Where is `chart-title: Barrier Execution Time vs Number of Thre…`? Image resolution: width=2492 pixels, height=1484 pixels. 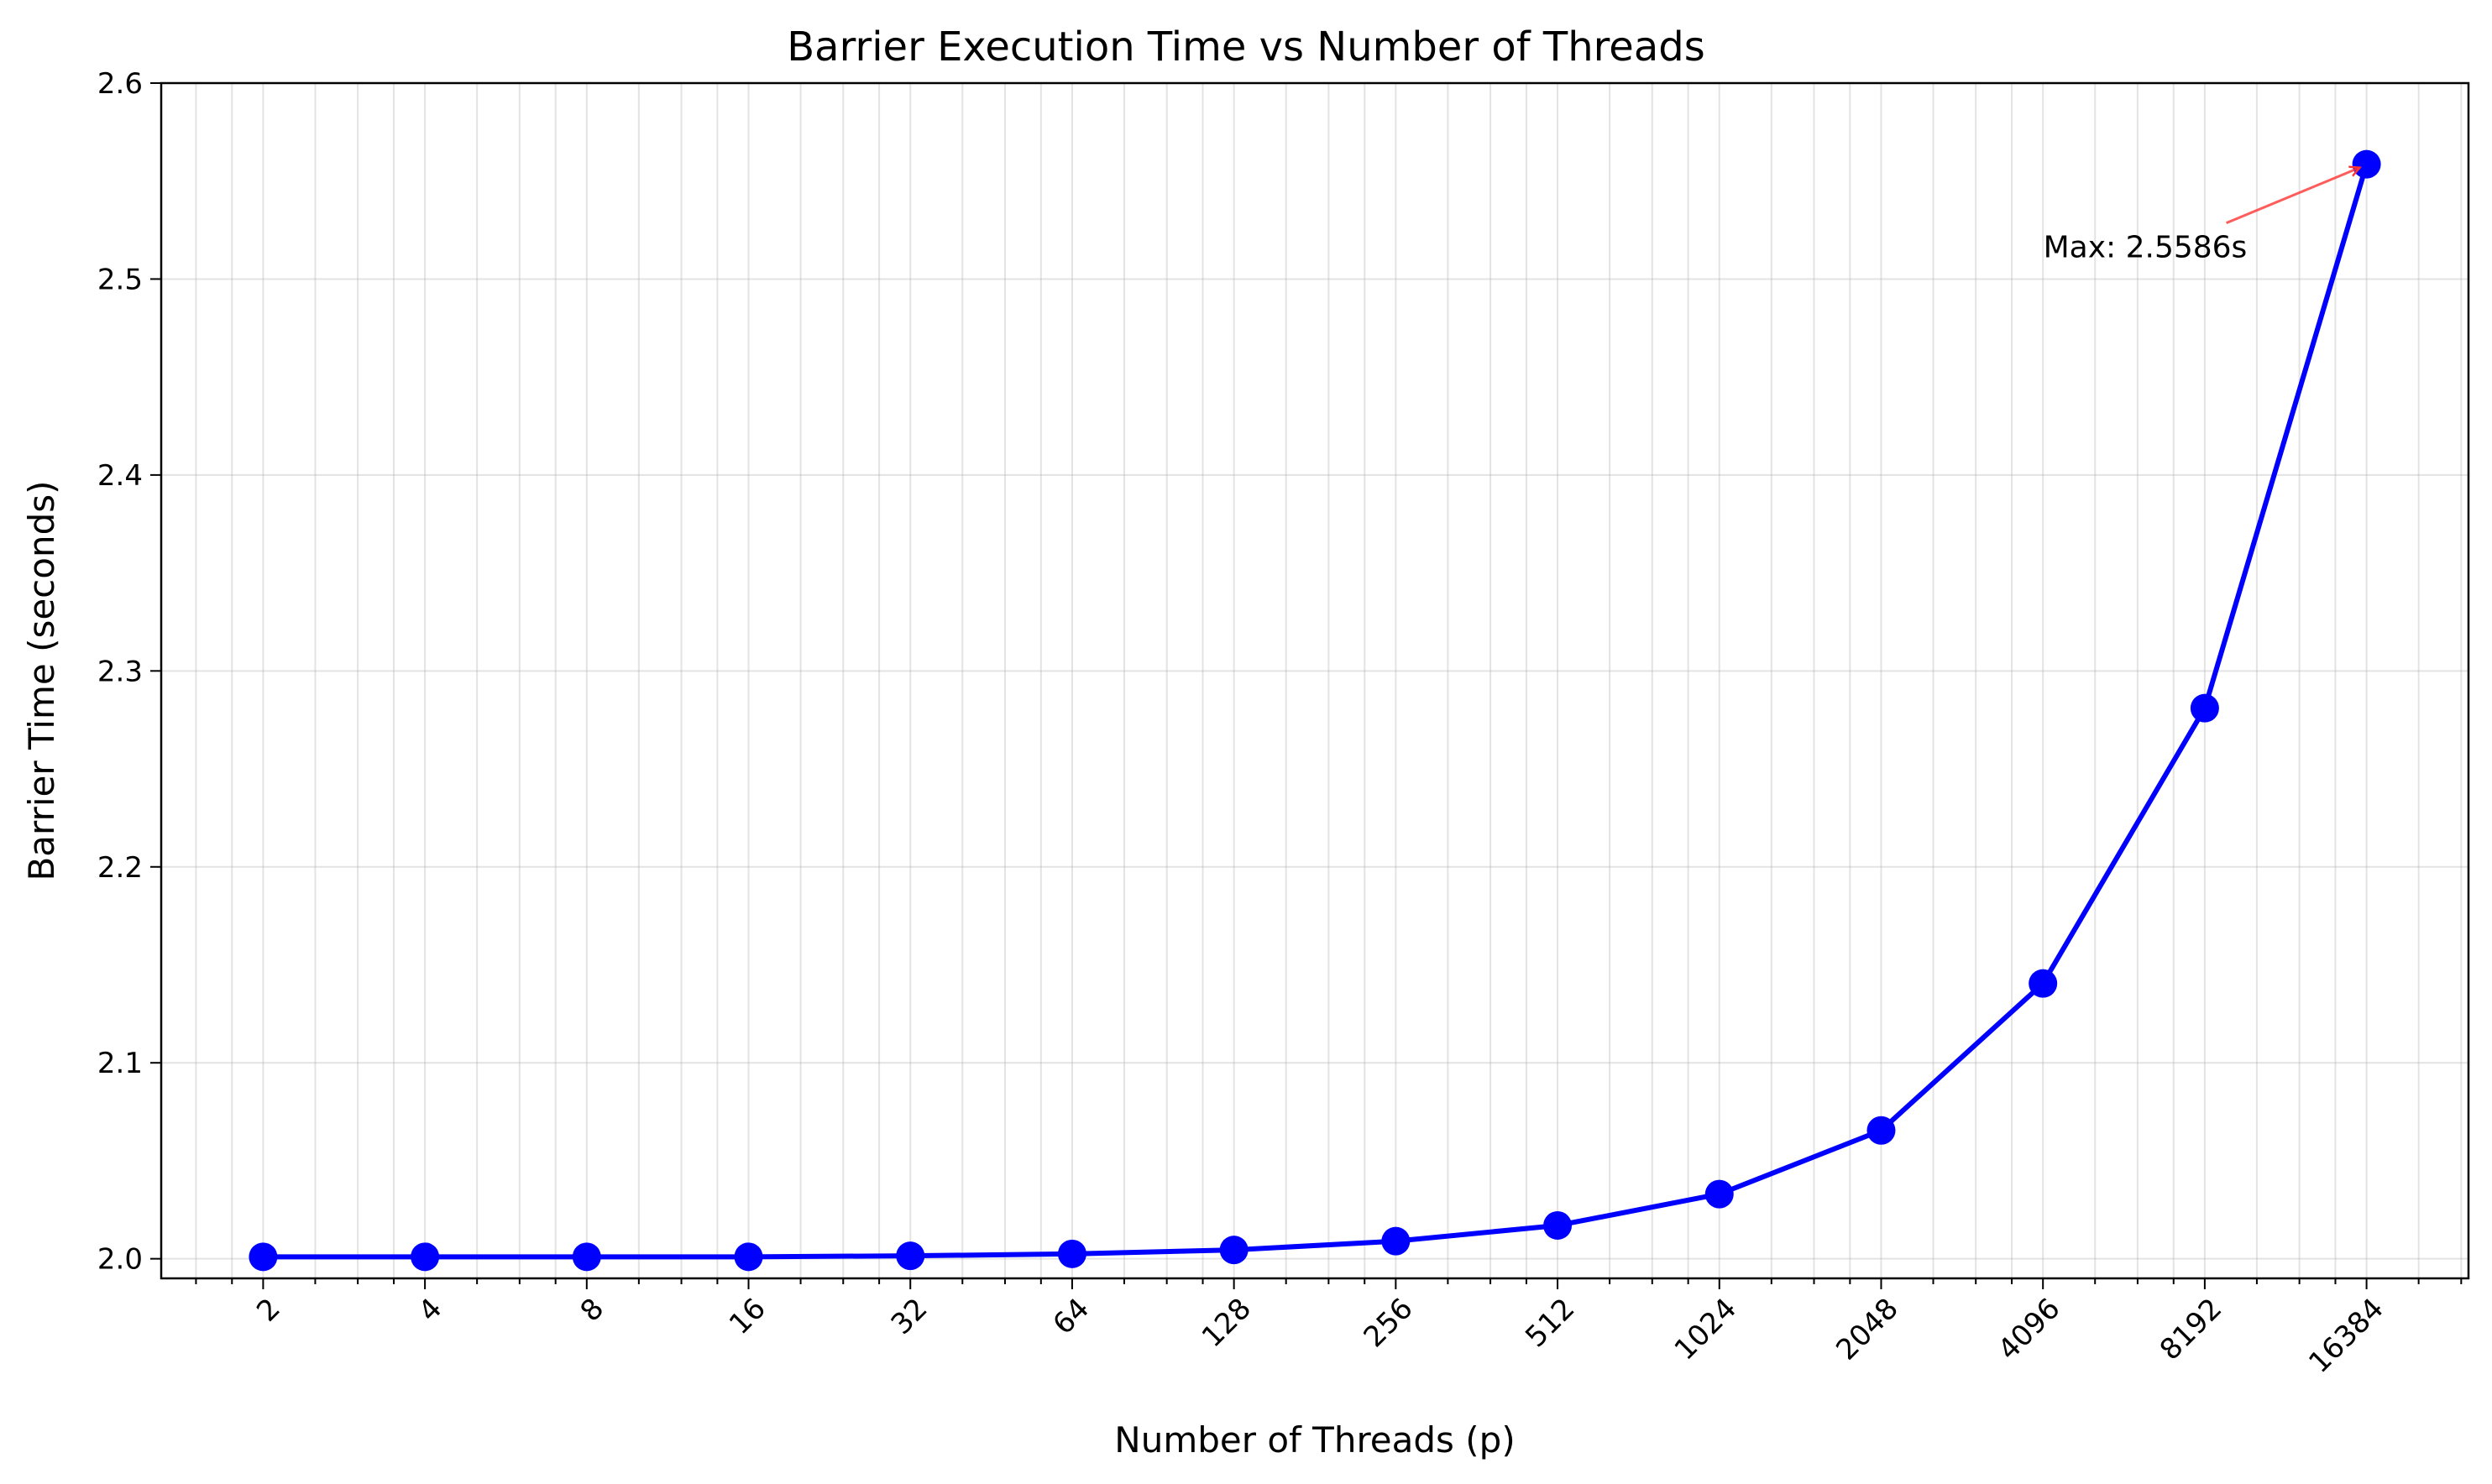
chart-title: Barrier Execution Time vs Number of Thre… is located at coordinates (1245, 47).